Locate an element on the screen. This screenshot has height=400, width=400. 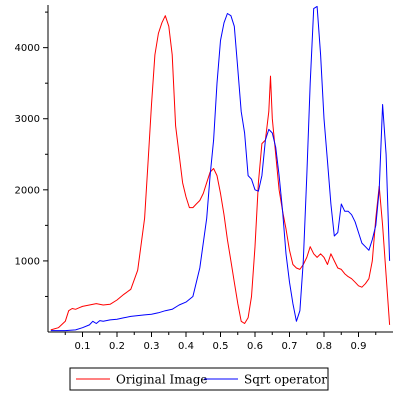
y-tick-label: 2000 is located at coordinates (27, 190).